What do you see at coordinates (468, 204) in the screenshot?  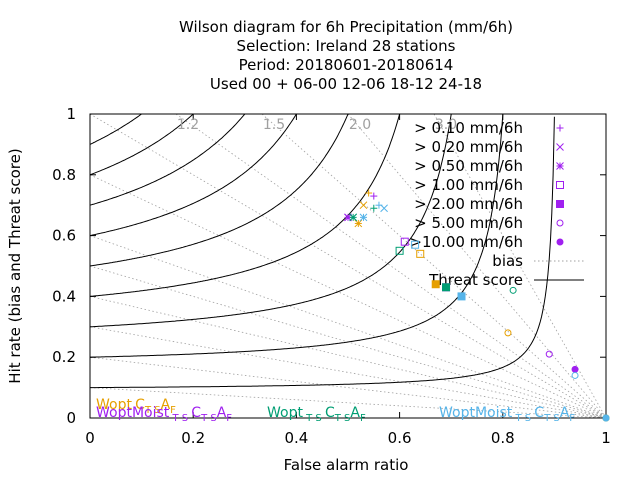 I see `legend-label: > 2.00 mm/6h` at bounding box center [468, 204].